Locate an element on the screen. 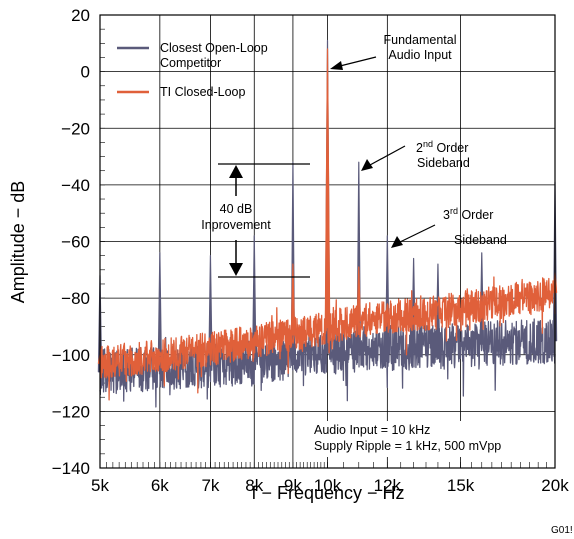 This screenshot has height=539, width=574. x-tick-label: 9k is located at coordinates (293, 485).